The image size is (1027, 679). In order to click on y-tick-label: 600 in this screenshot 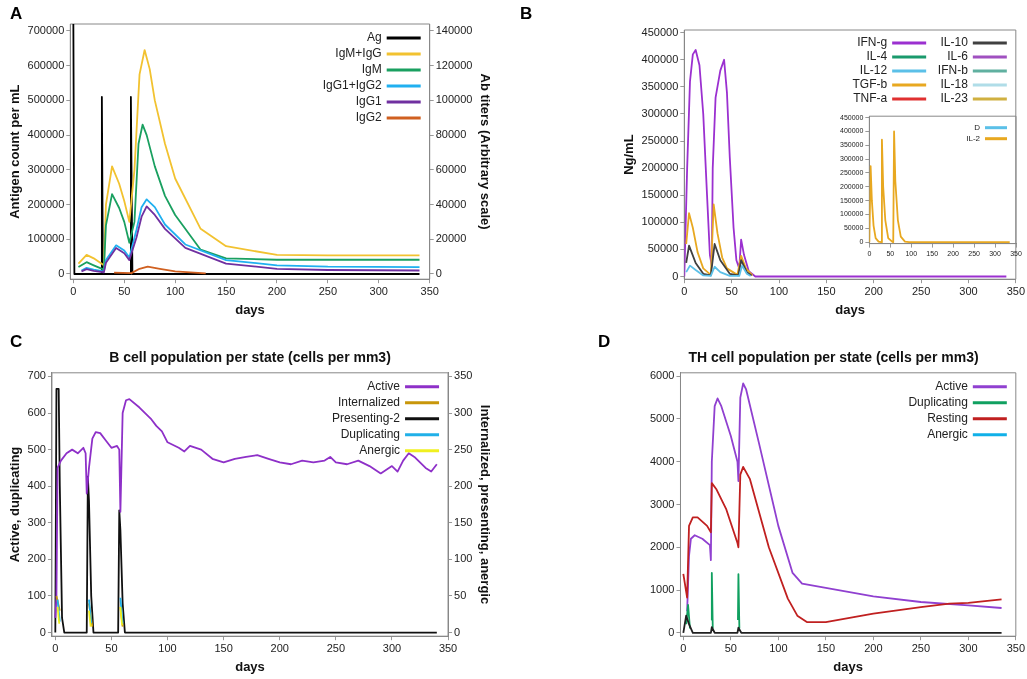, I will do `click(36, 412)`.